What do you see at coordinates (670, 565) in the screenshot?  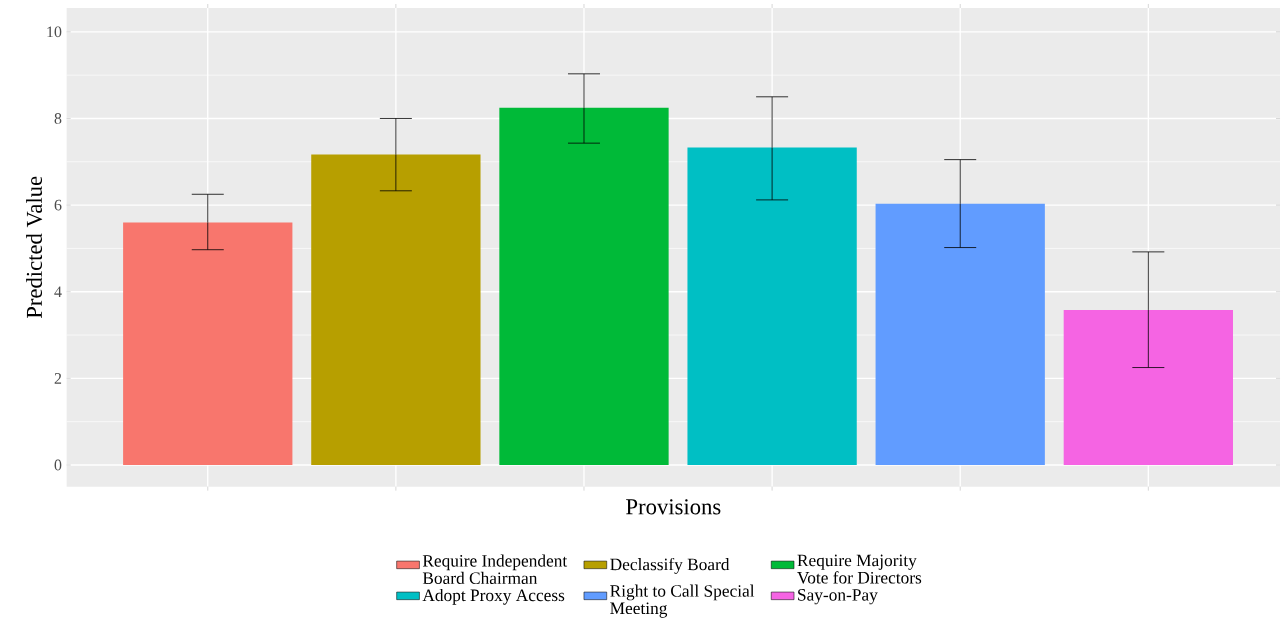 I see `legend-label: Declassify Board` at bounding box center [670, 565].